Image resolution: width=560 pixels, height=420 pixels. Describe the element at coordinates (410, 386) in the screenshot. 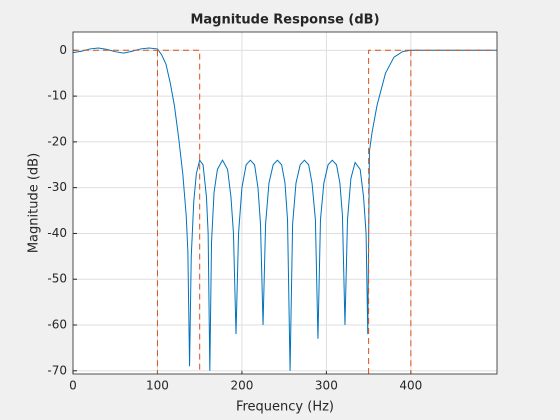

I see `x-tick-label: 400` at that location.